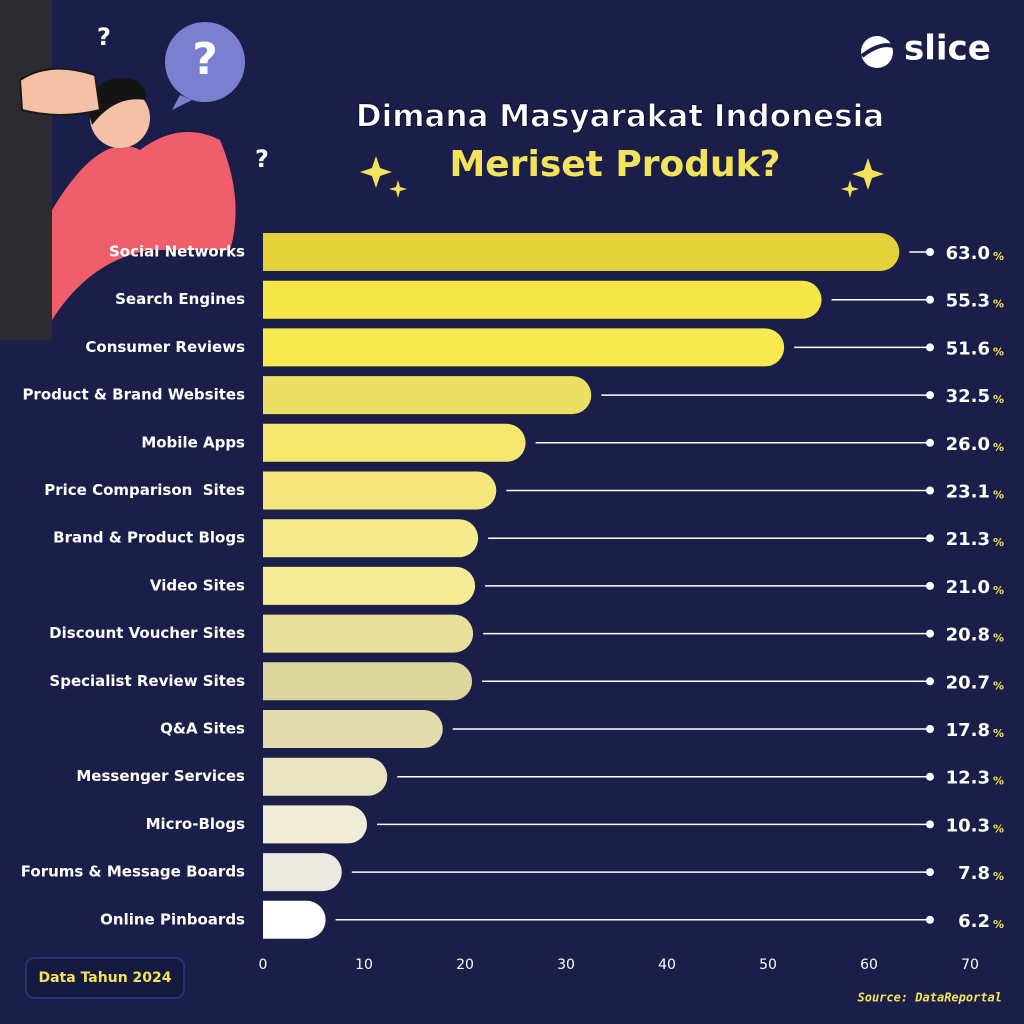  What do you see at coordinates (177, 252) in the screenshot?
I see `y-tick-label: Social Networks` at bounding box center [177, 252].